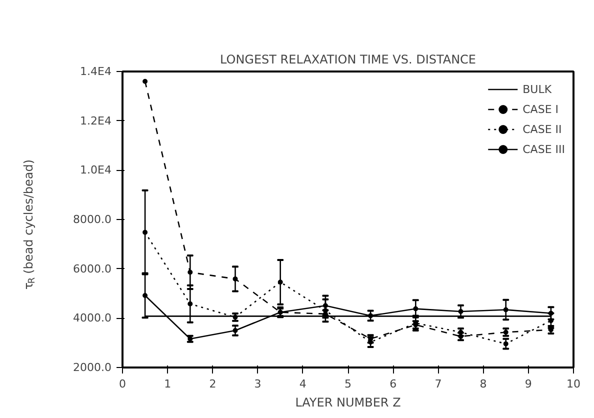 The width and height of the screenshot is (594, 418). Describe the element at coordinates (537, 89) in the screenshot. I see `legend-label: BULK` at that location.